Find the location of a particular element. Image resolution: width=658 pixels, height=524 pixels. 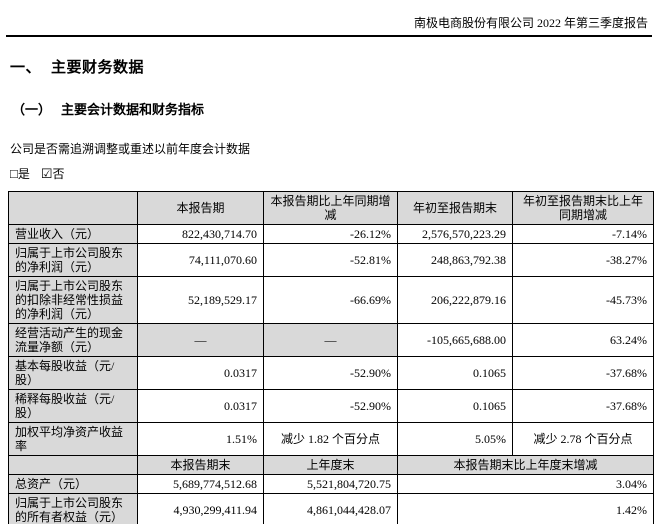

cell-value: 5,689,774,512.68 is located at coordinates (200, 484).